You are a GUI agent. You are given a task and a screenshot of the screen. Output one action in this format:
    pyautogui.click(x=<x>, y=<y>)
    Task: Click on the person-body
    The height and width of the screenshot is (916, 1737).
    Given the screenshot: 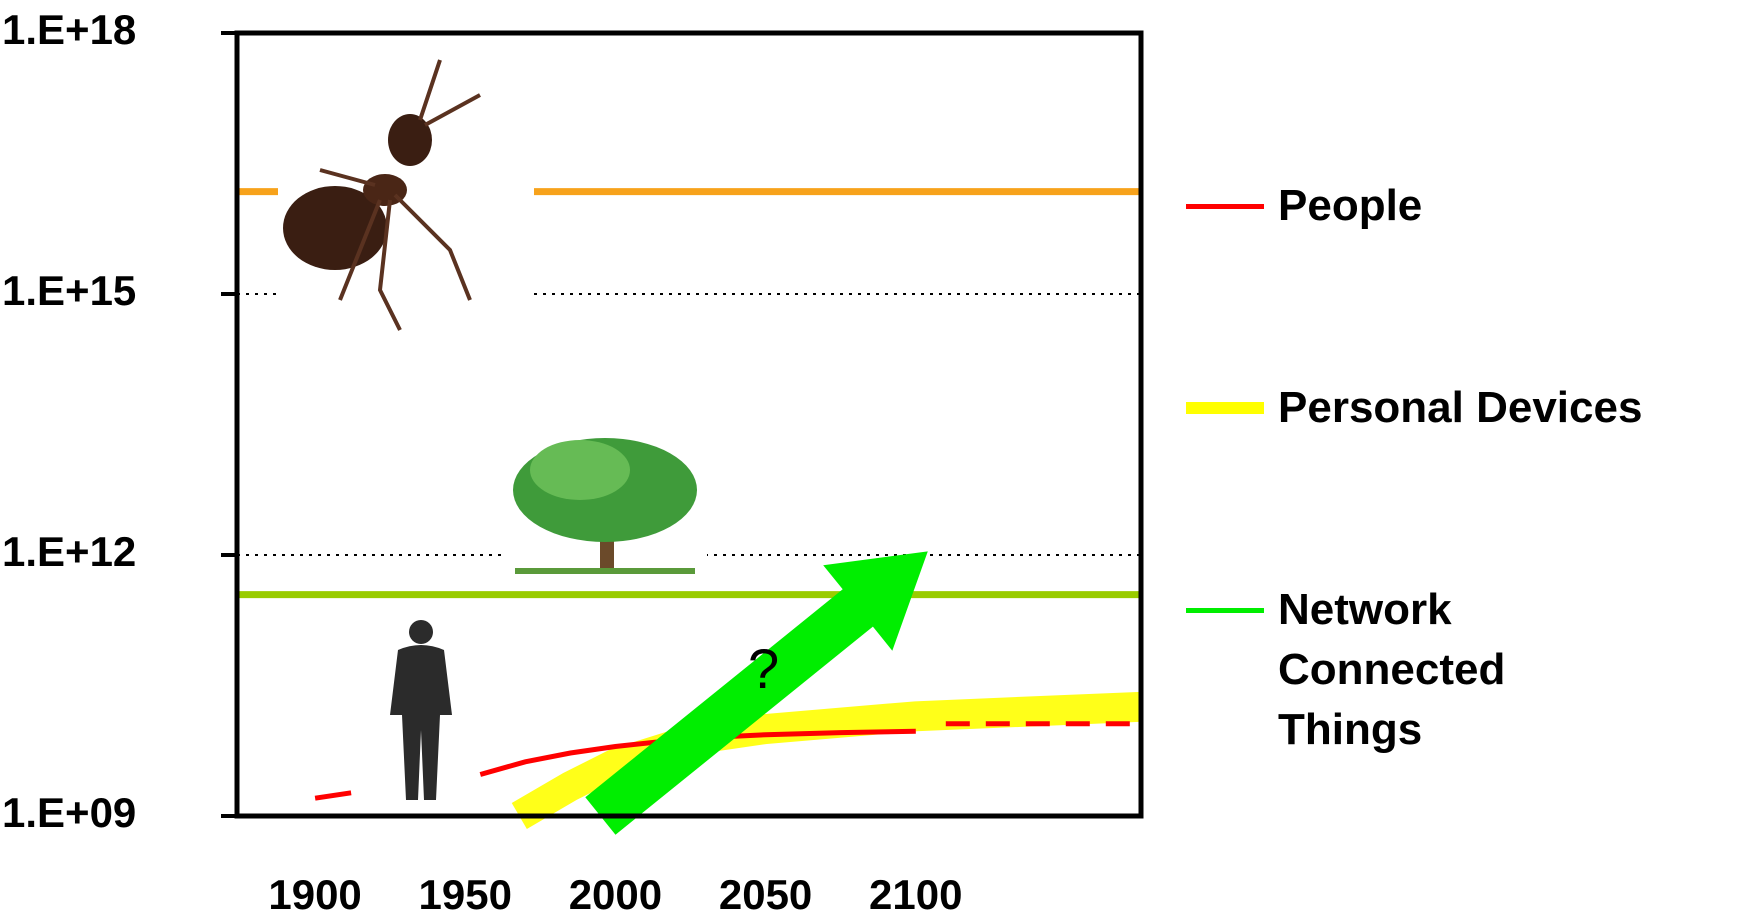 What is the action you would take?
    pyautogui.click(x=421, y=722)
    